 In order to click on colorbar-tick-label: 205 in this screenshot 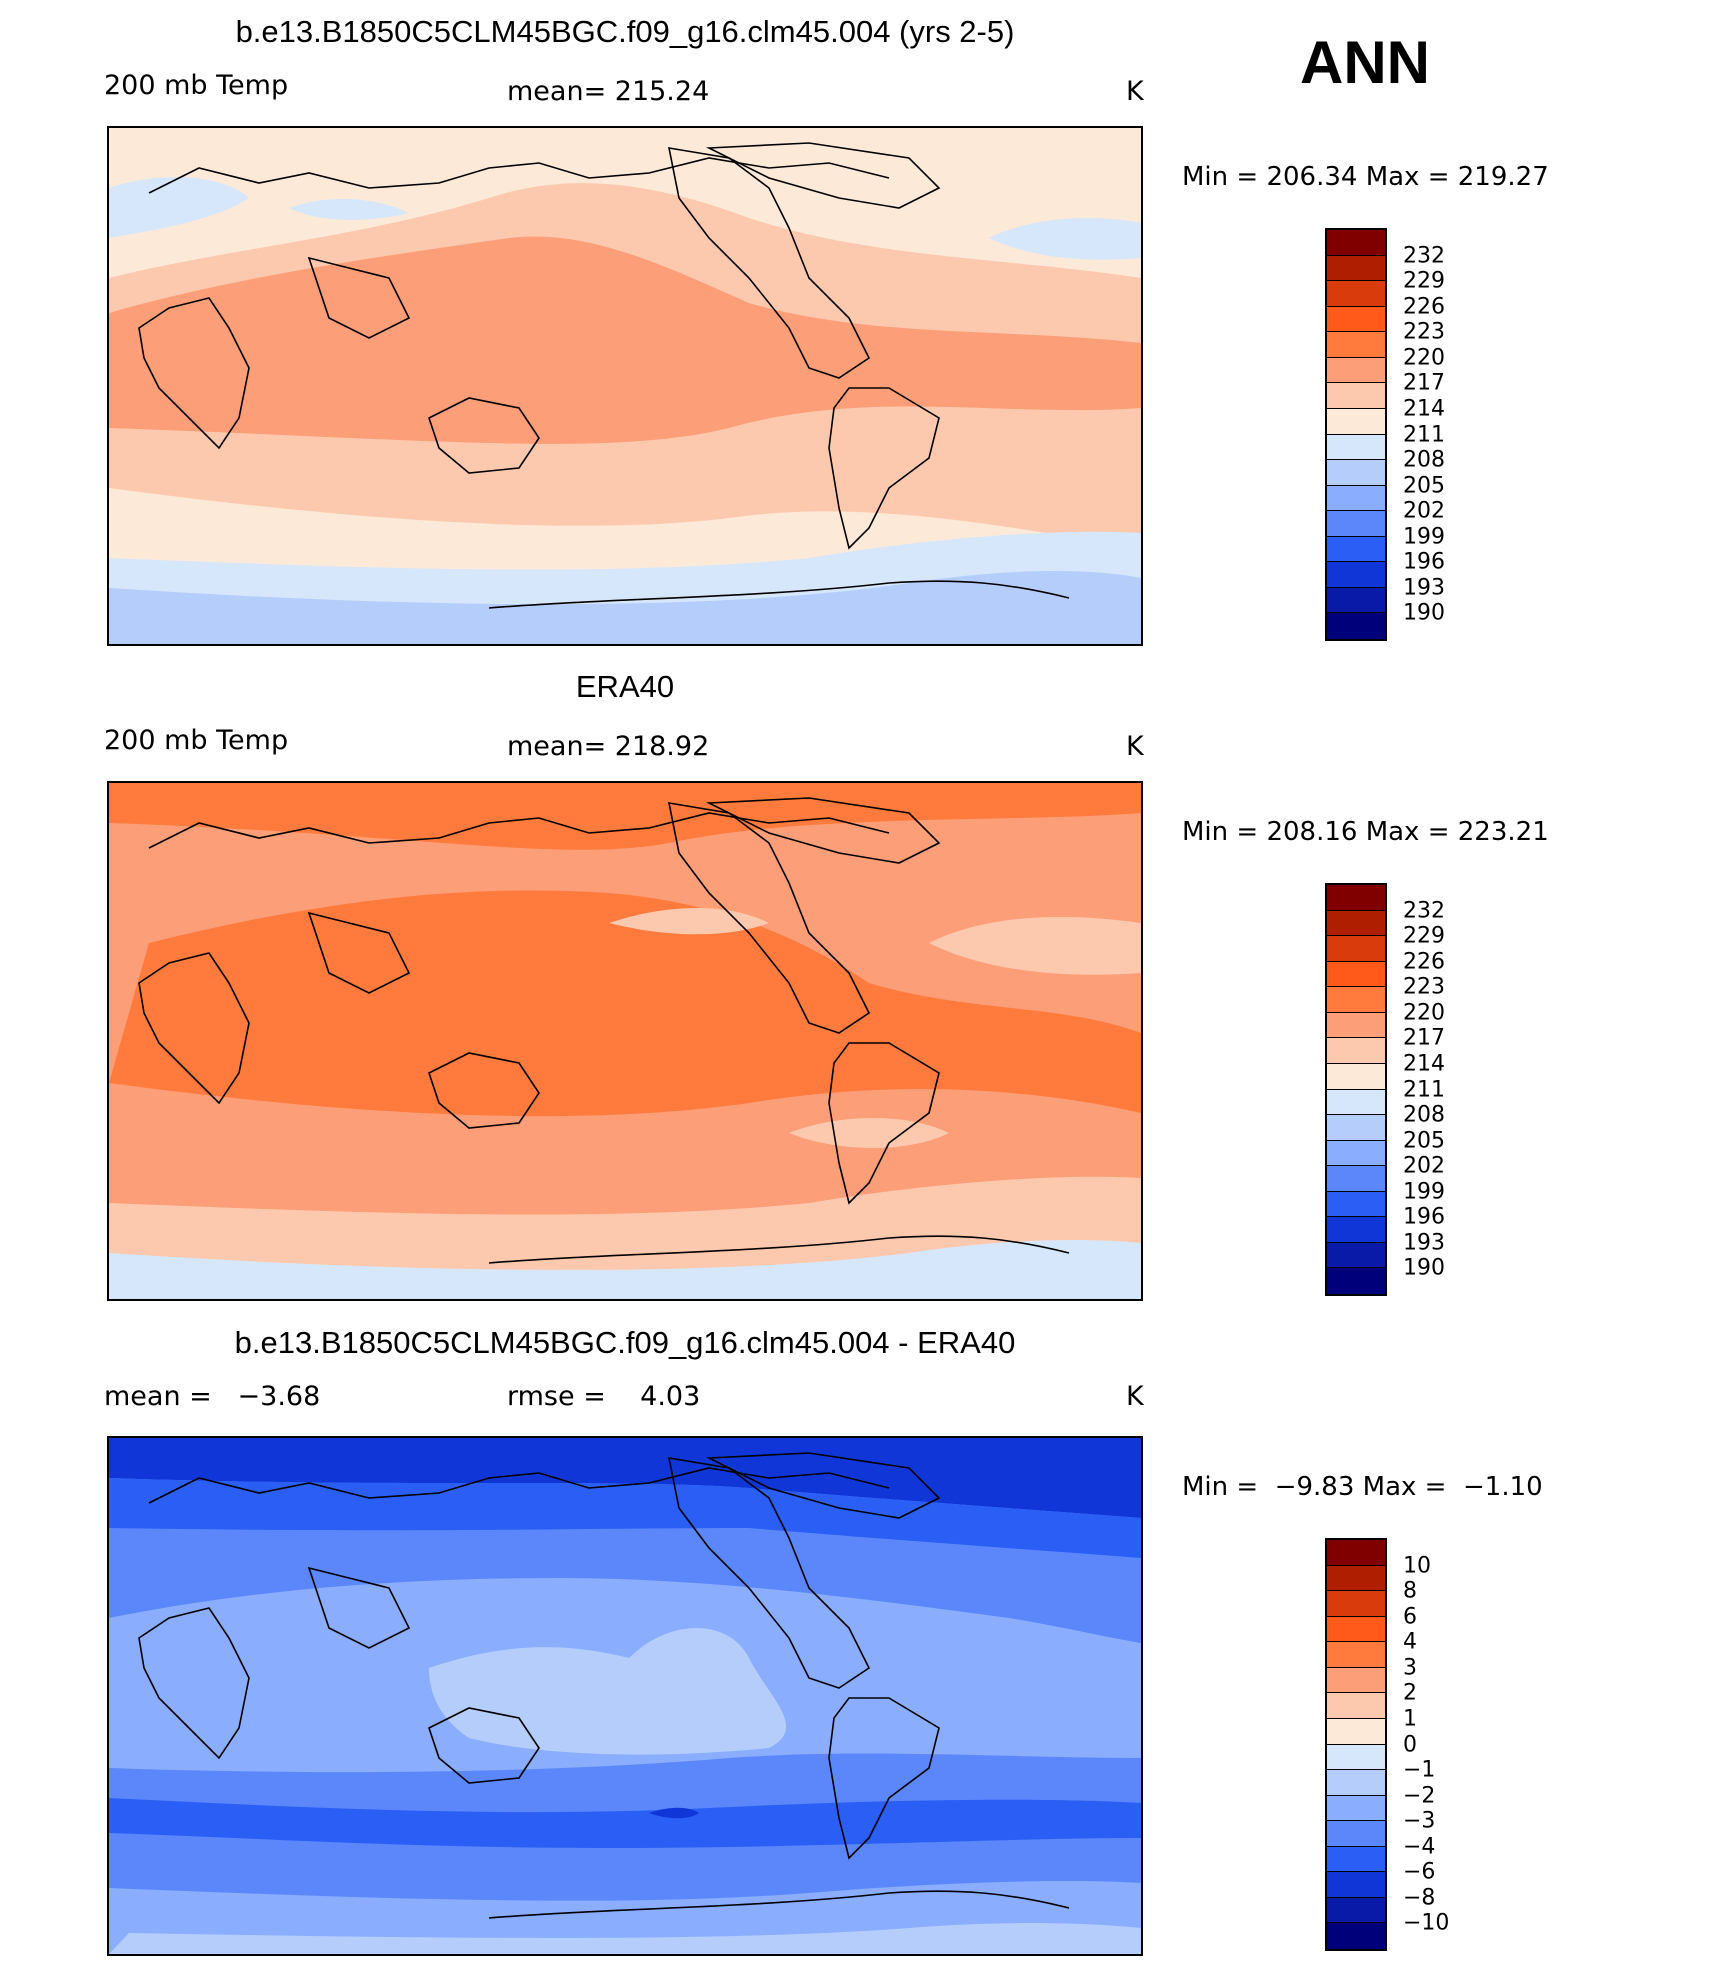, I will do `click(1424, 486)`.